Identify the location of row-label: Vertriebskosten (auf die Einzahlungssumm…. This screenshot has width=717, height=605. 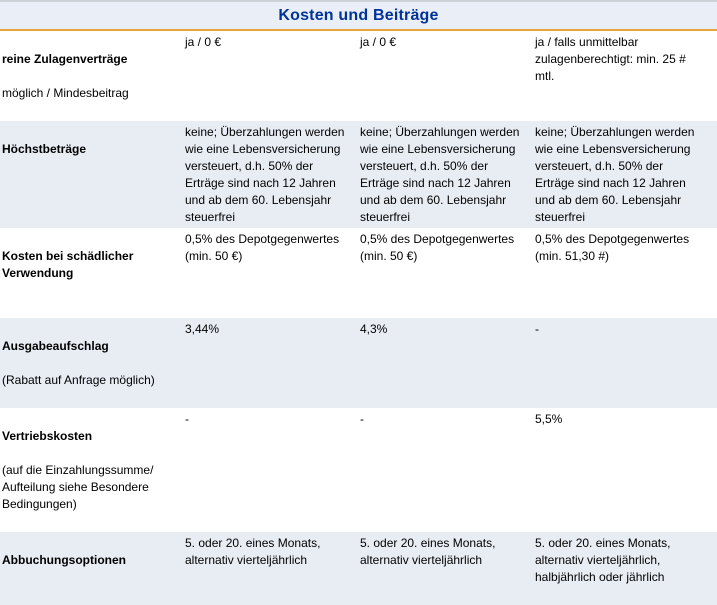
(91, 470).